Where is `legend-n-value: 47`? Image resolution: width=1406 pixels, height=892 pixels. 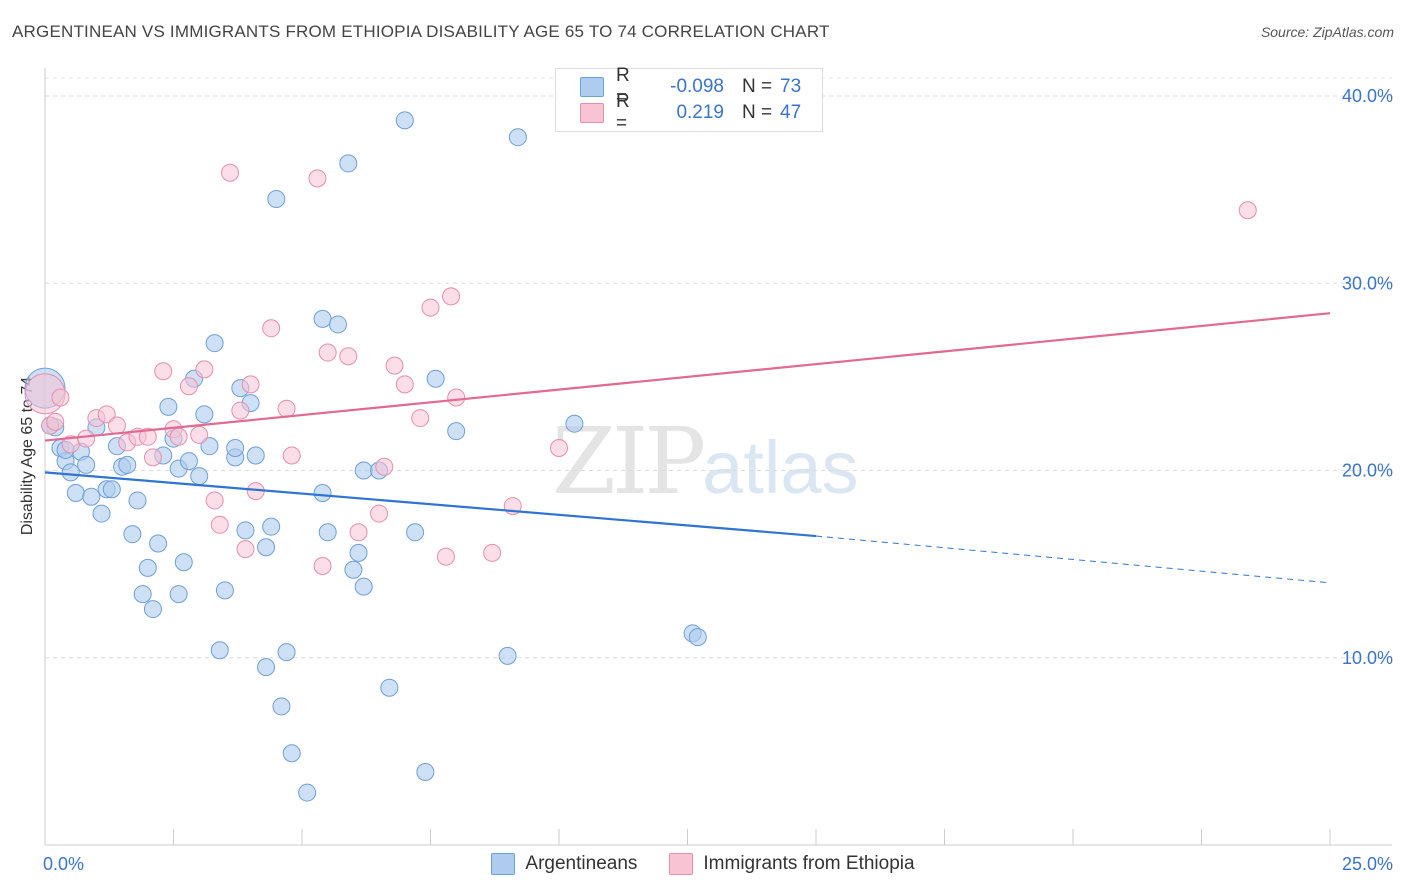
legend-n-value: 47 is located at coordinates (791, 112).